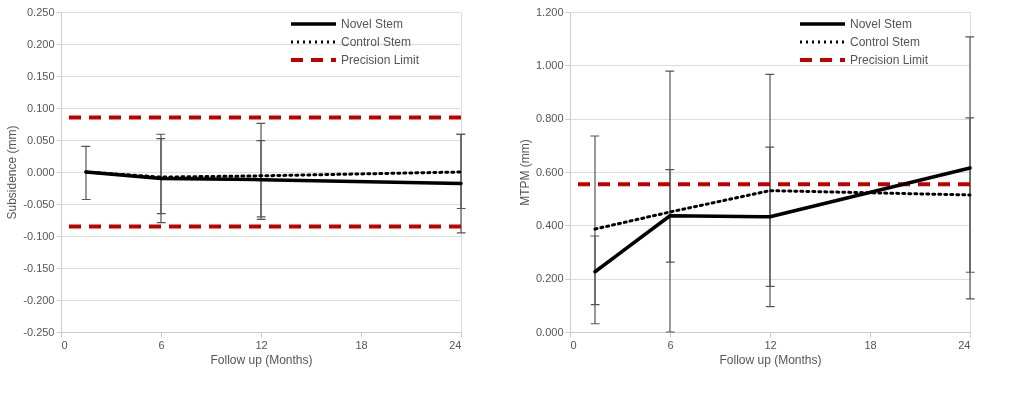 This screenshot has width=1022, height=402. Describe the element at coordinates (782, 220) in the screenshot. I see `line-series` at that location.